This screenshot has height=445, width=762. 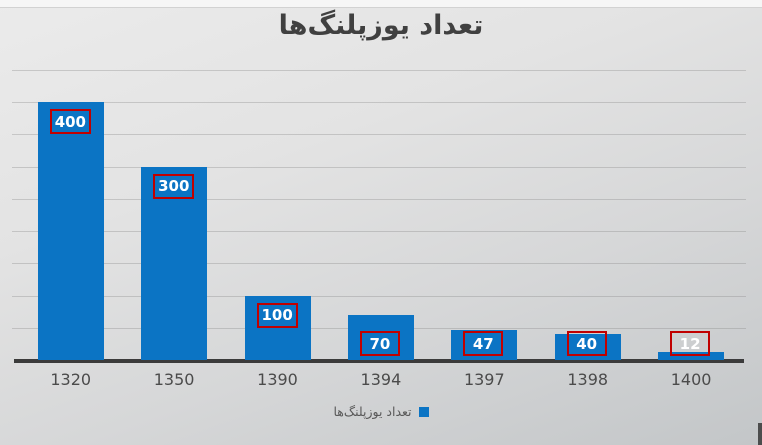 I want to click on legend: تعداد یوزپلنگ‌ها, so click(x=381, y=411).